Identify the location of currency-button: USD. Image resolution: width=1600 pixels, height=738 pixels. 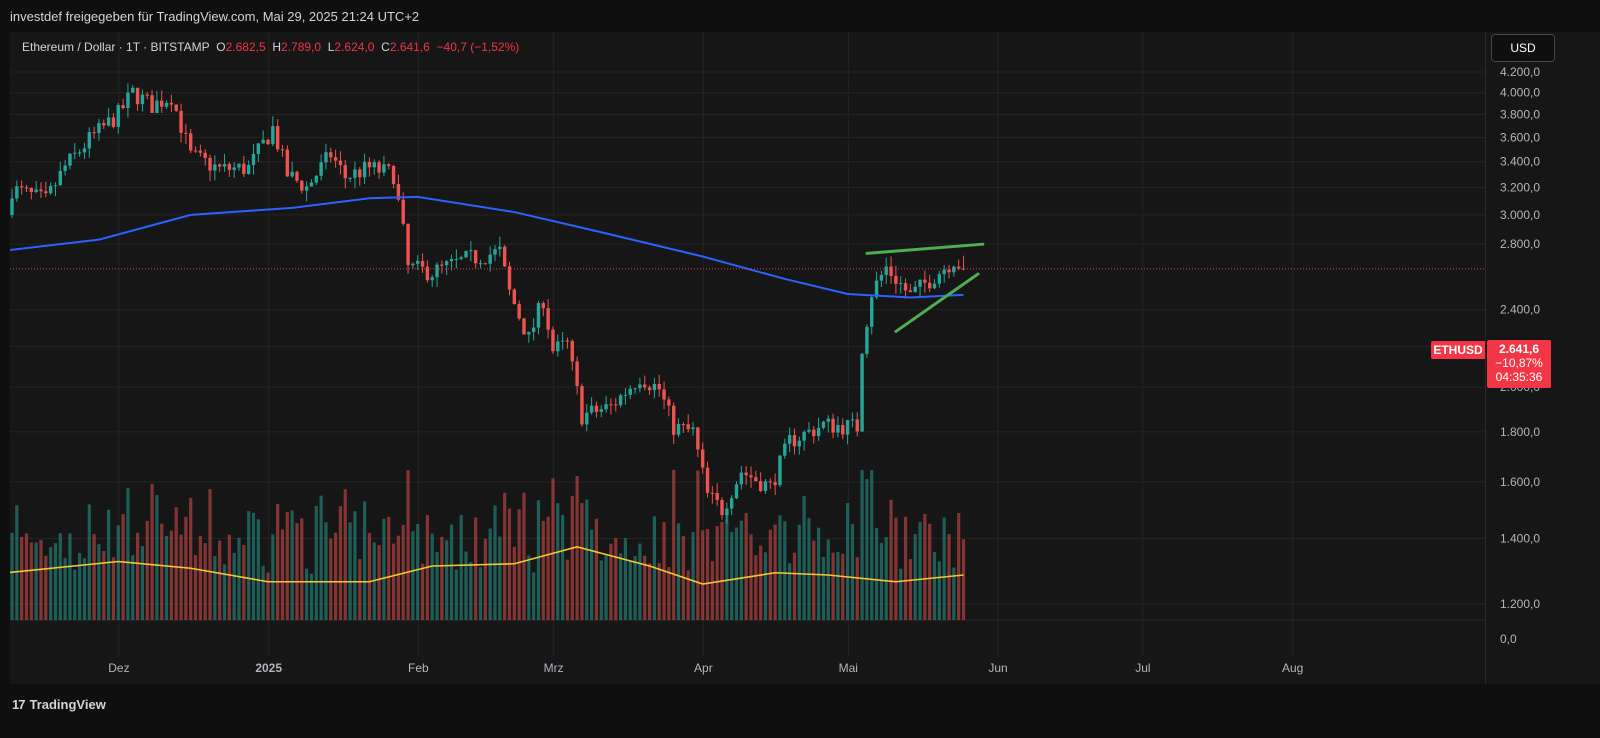
(1523, 48).